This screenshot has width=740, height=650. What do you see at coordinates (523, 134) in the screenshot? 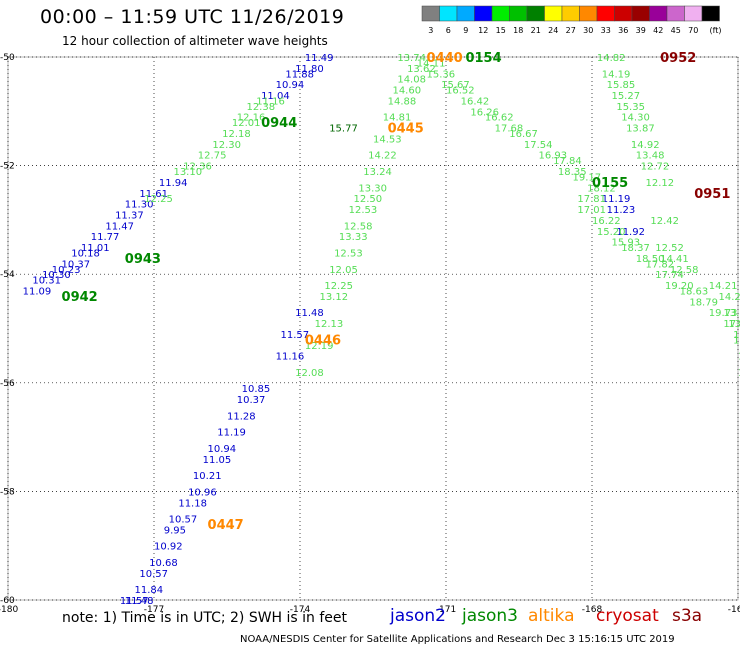
I see `wave-height-value: 16.67` at bounding box center [523, 134].